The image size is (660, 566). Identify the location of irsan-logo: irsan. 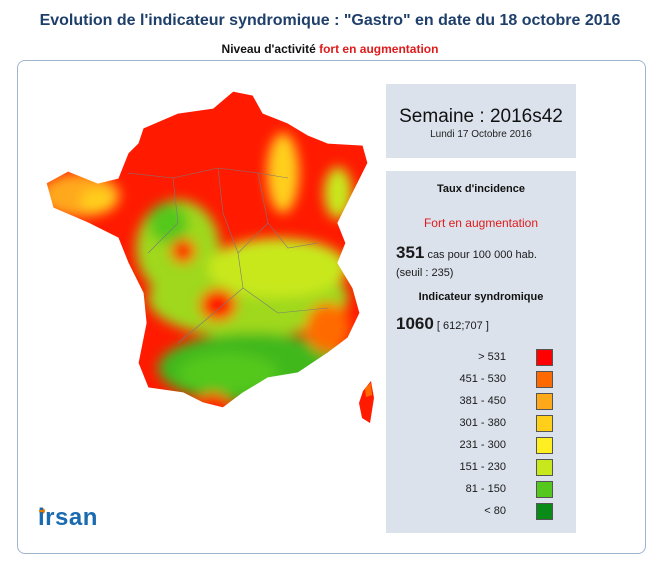
(68, 517).